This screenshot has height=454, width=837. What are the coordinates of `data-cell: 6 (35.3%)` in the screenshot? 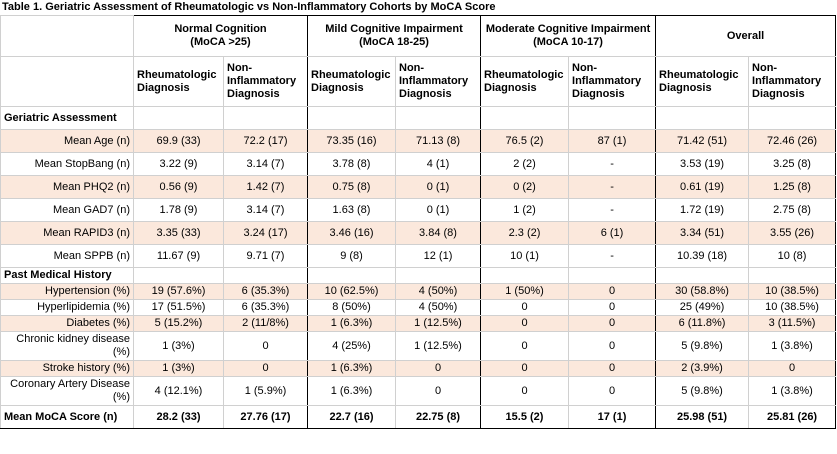 It's located at (265, 291).